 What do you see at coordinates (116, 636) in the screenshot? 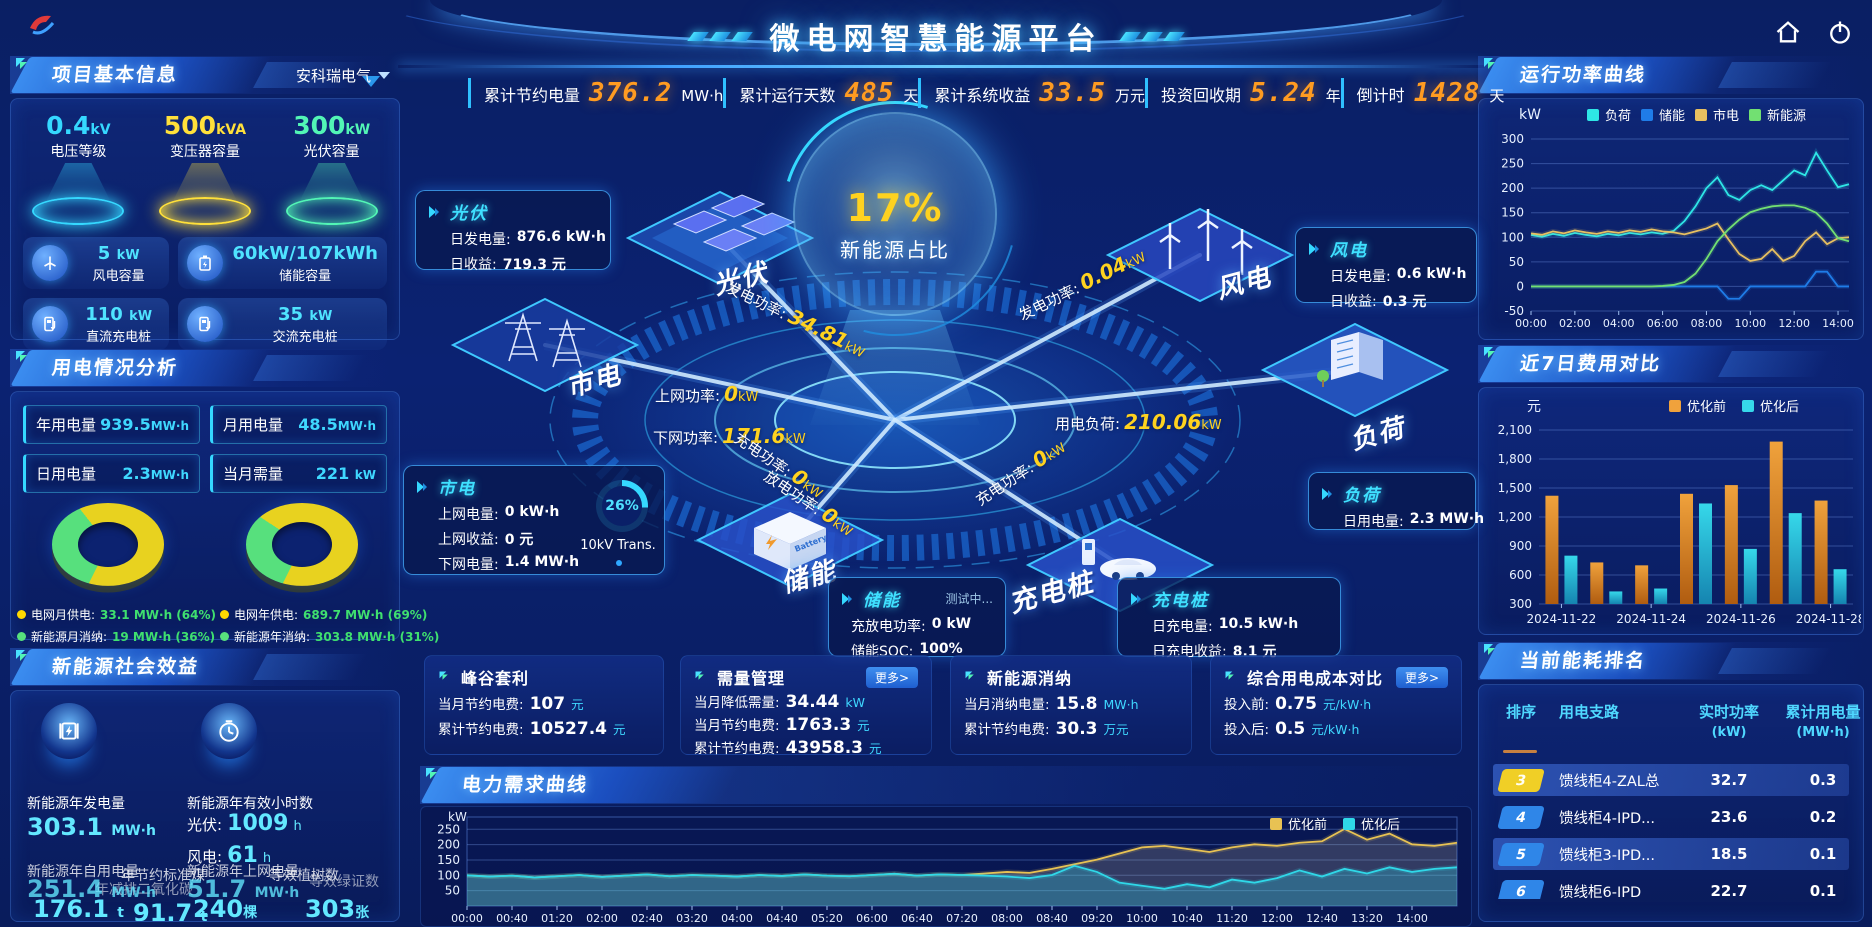
I see `legend-renewable-month: 新能源月消纳: 19 MW·h (36%)` at bounding box center [116, 636].